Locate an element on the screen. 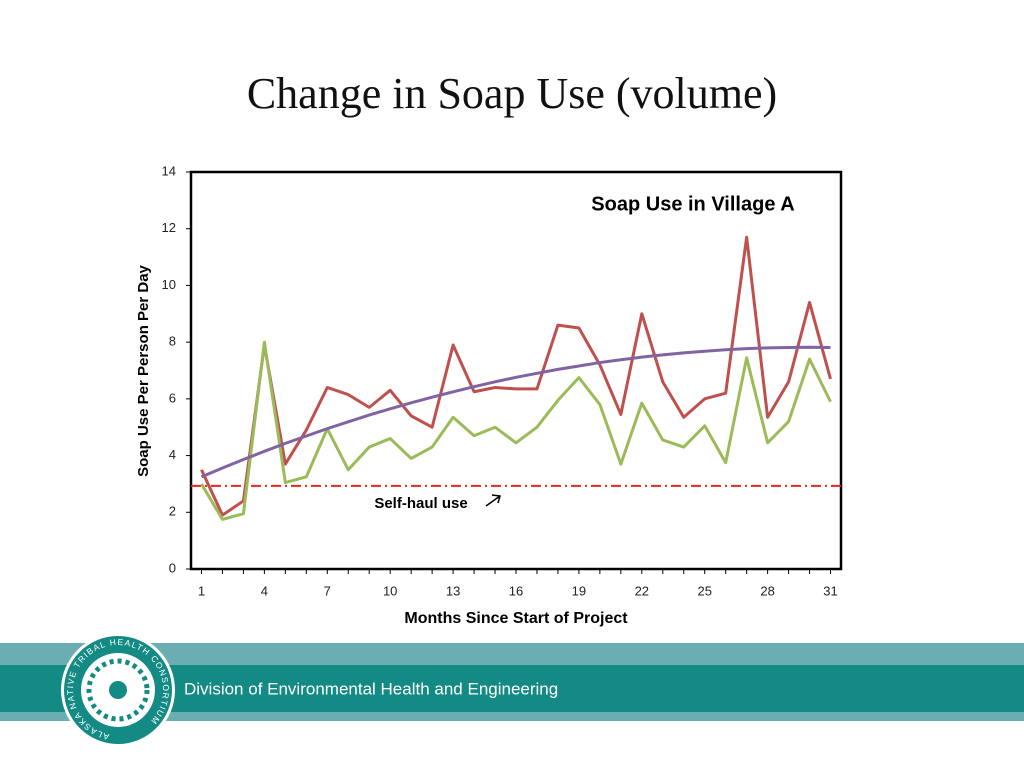  y-tick-label: 0 is located at coordinates (172, 567).